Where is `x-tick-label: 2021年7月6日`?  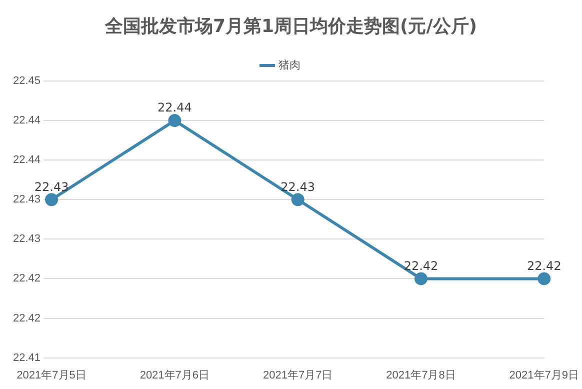
x-tick-label: 2021年7月6日 is located at coordinates (175, 375).